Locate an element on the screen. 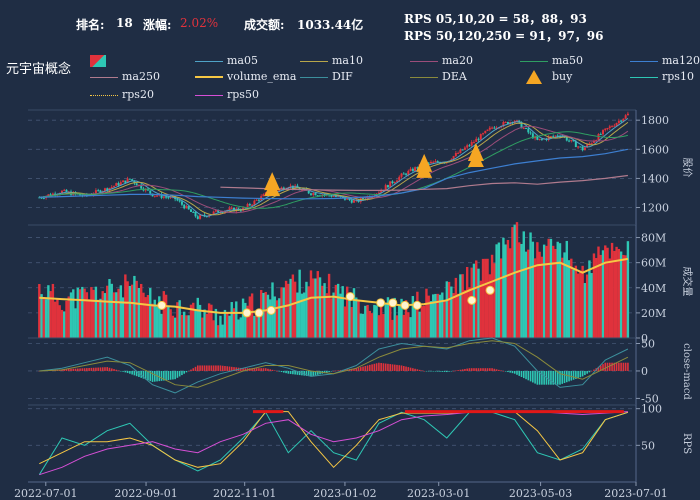 The width and height of the screenshot is (700, 500). legend-label: ma120 is located at coordinates (681, 60).